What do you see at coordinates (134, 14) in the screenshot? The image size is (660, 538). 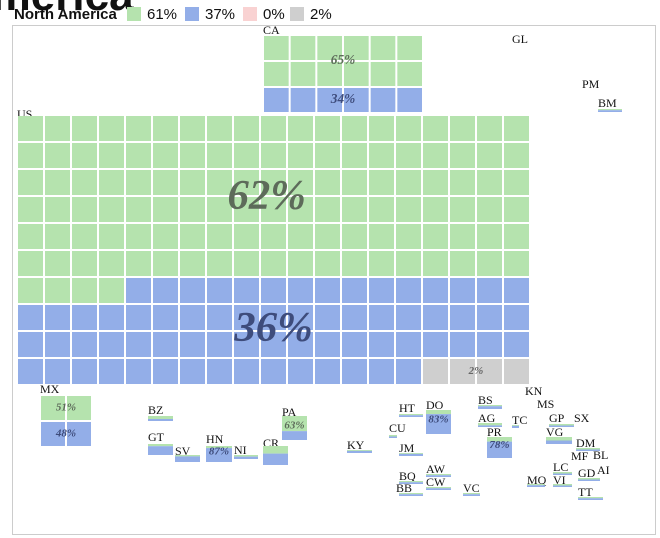 I see `legend-swatch` at bounding box center [134, 14].